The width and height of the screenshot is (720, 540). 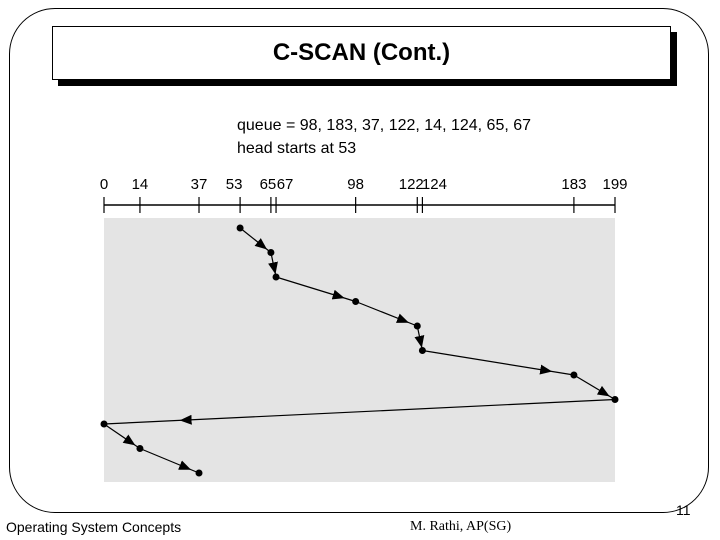 I want to click on tick-label: 124, so click(x=434, y=184).